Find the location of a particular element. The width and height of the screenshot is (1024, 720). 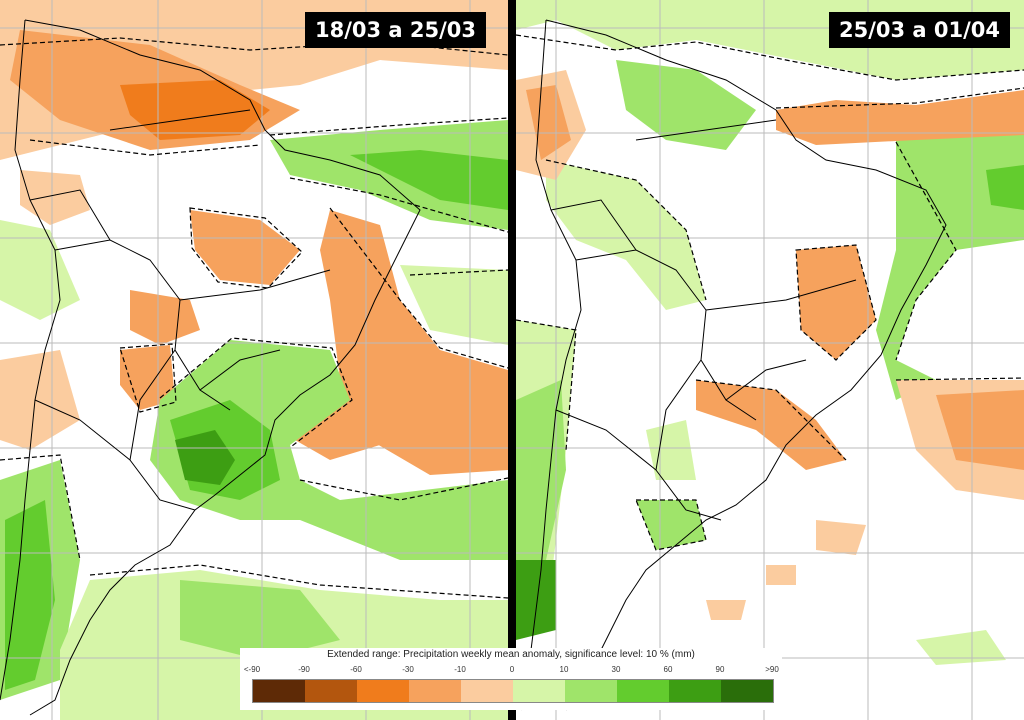

legend-tick-label: -90 is located at coordinates (304, 669).